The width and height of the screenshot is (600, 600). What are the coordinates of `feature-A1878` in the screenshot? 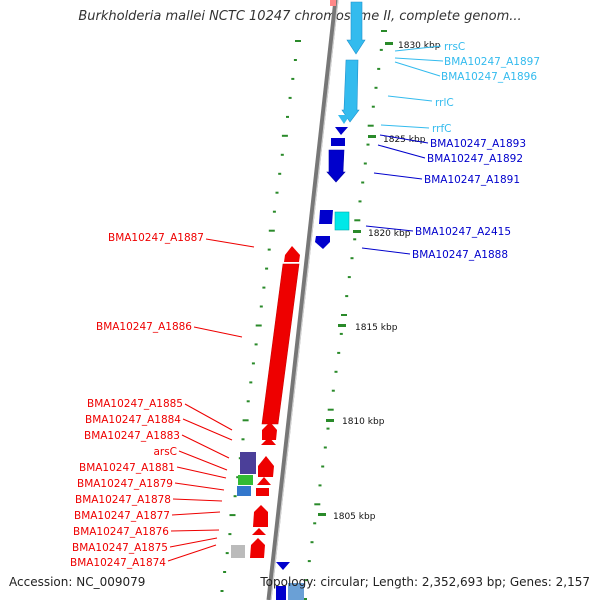 It's located at (244, 491).